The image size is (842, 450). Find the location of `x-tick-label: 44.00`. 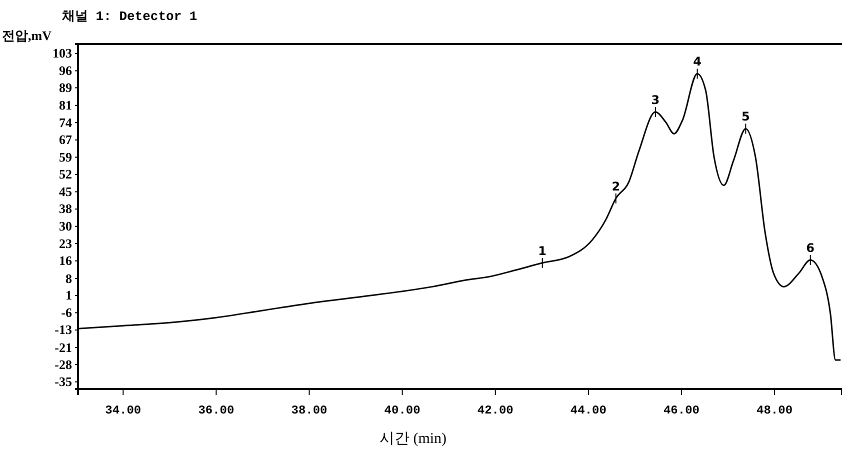

x-tick-label: 44.00 is located at coordinates (588, 411).